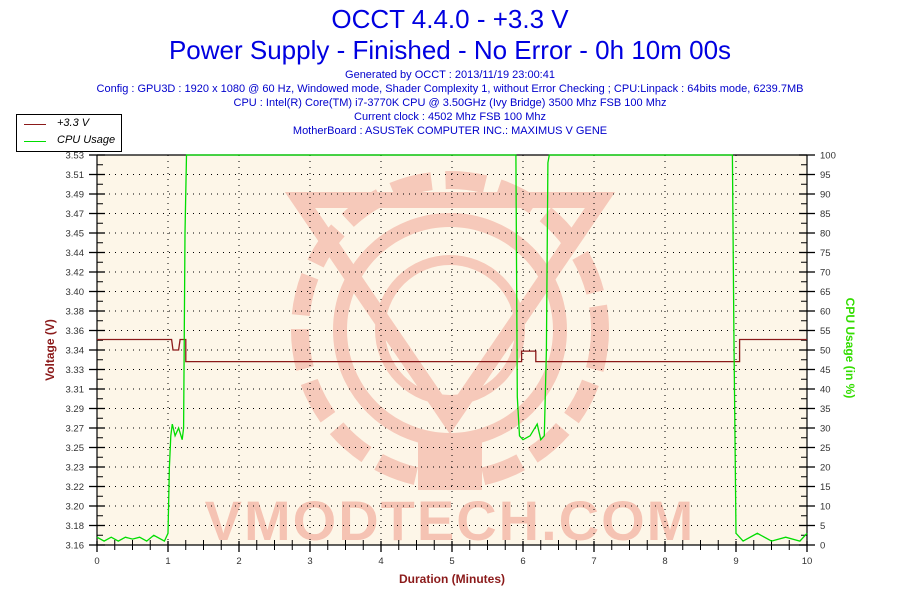 This screenshot has width=900, height=600. What do you see at coordinates (452, 579) in the screenshot?
I see `x-axis-label: Duration (Minutes)` at bounding box center [452, 579].